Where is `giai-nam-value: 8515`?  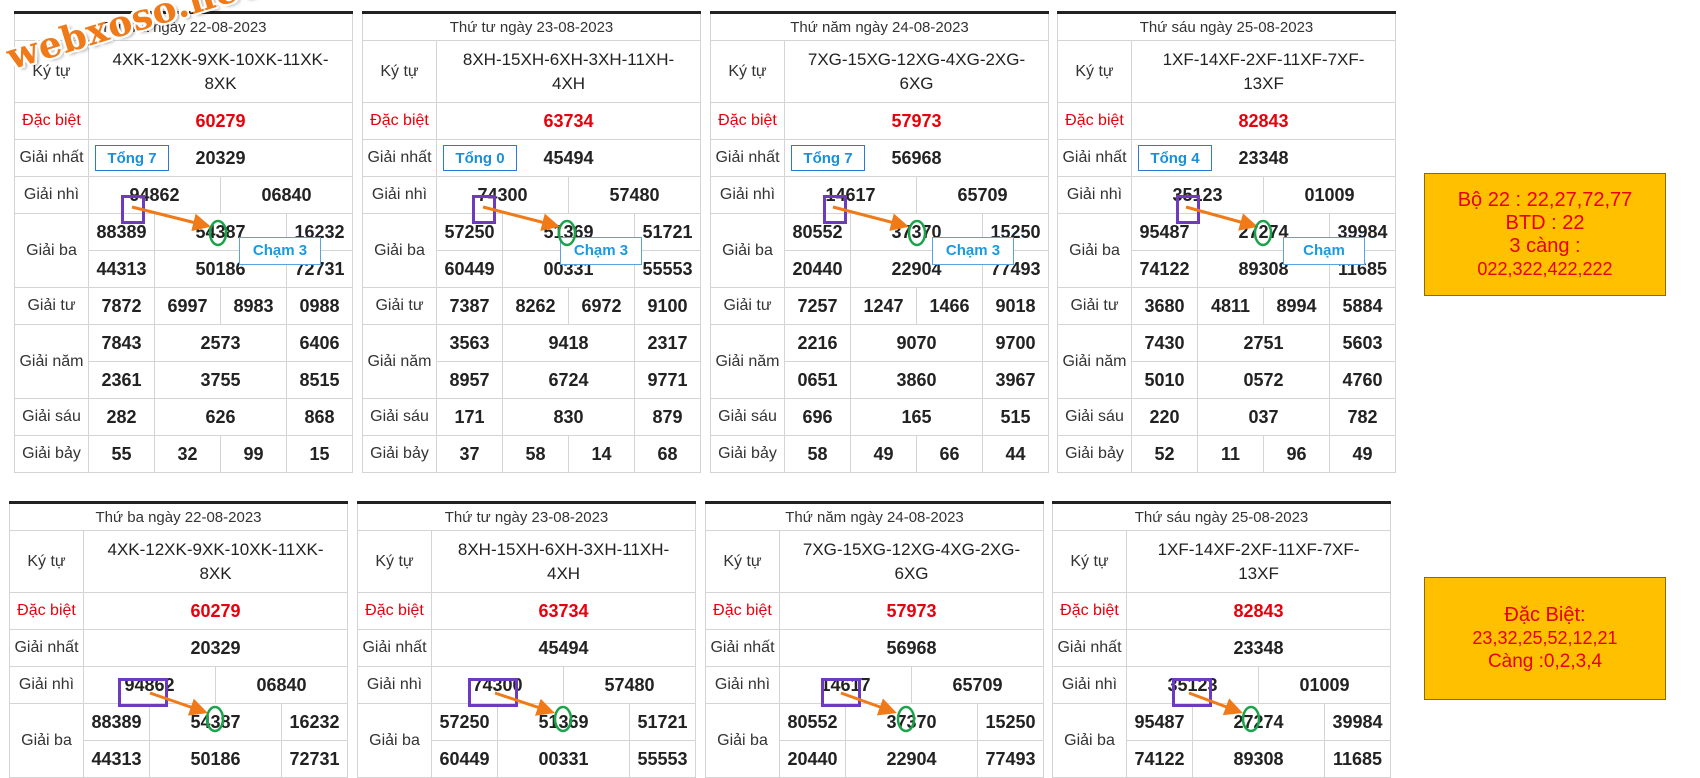
giai-nam-value: 8515 is located at coordinates (319, 380).